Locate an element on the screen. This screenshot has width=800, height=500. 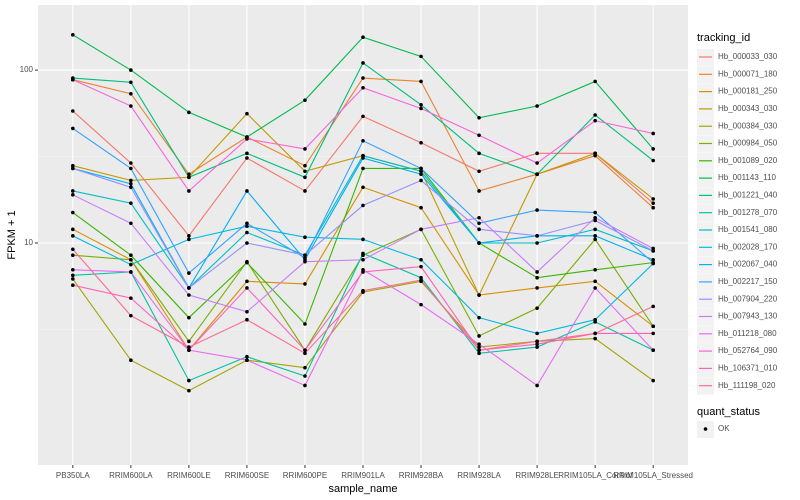
legend-label: Hb_011218_080 is located at coordinates (747, 333).